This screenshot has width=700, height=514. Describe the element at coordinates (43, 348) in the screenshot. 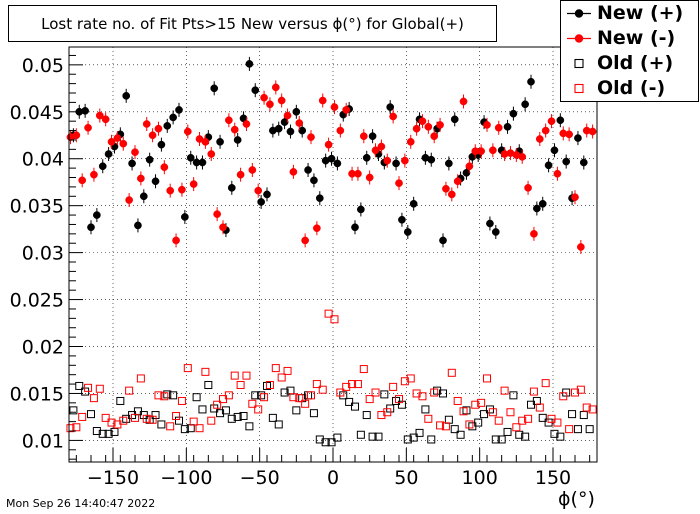

I see `y-tick-label: 0.02` at that location.